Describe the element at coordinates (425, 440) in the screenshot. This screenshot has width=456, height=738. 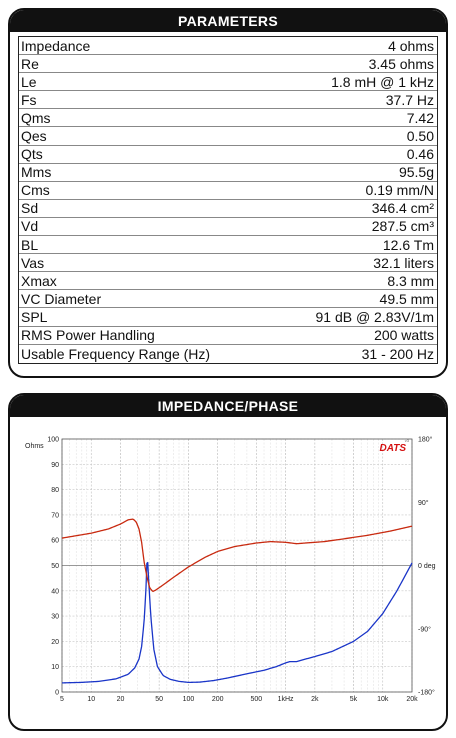
I see `phase-tick-label: 180°` at that location.